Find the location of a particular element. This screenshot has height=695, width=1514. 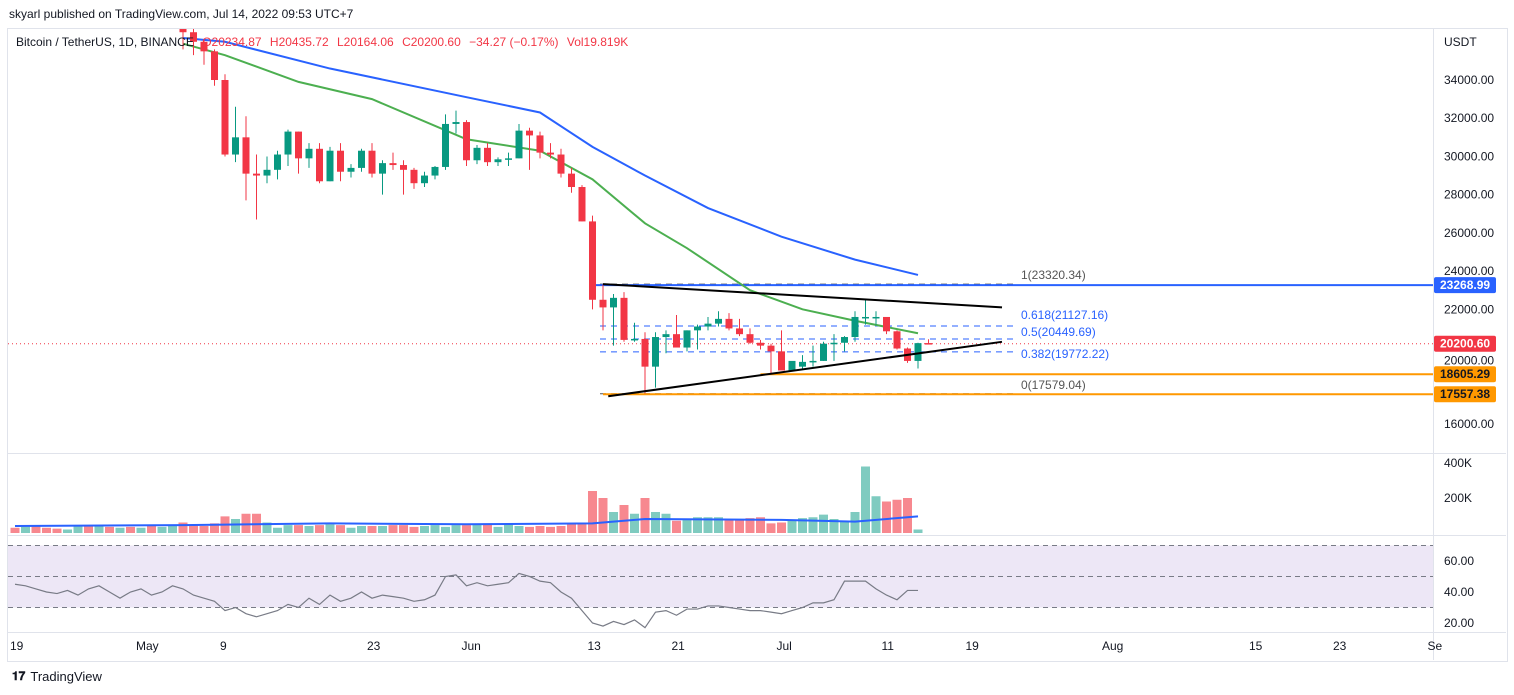

price-tick-label: 20000.00 is located at coordinates (1469, 361).